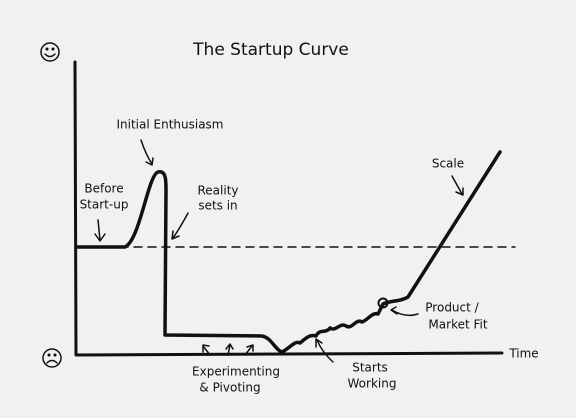  Describe the element at coordinates (457, 325) in the screenshot. I see `annotation: Market Fit` at that location.